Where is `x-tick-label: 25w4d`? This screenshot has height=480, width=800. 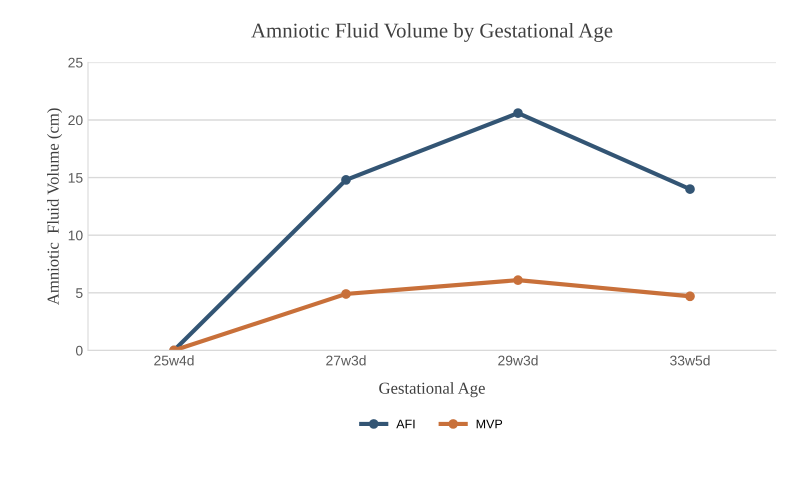 x-tick-label: 25w4d is located at coordinates (174, 360).